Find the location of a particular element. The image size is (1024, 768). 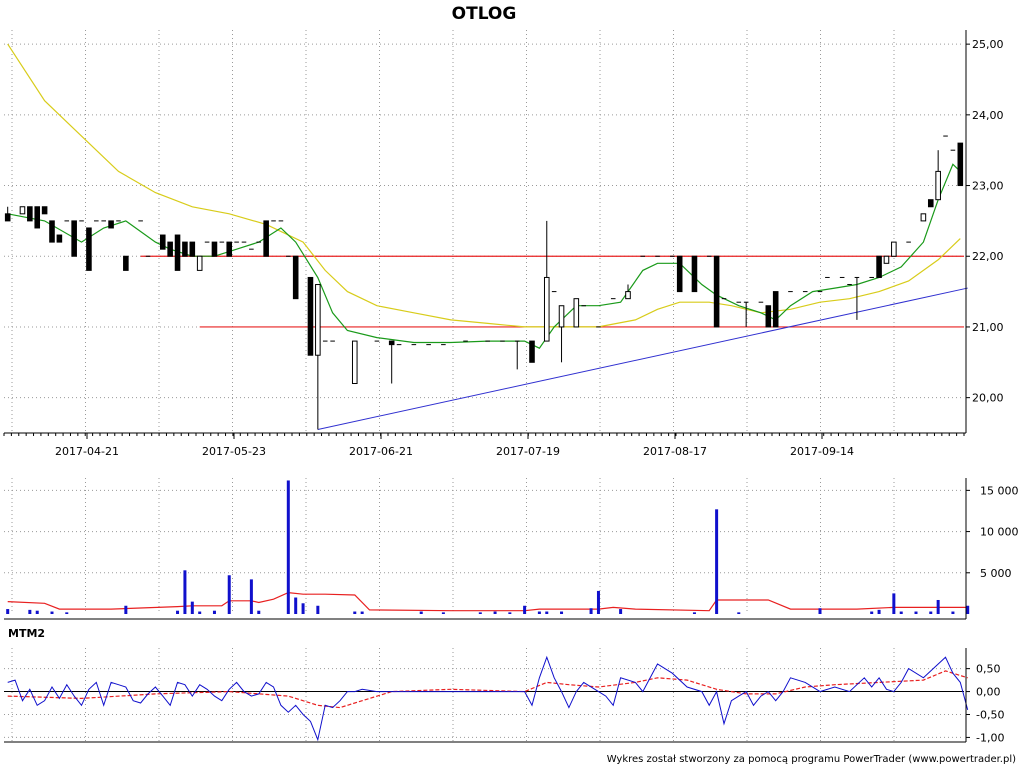

mtm-y-tick-label: 0,50 is located at coordinates (988, 669).